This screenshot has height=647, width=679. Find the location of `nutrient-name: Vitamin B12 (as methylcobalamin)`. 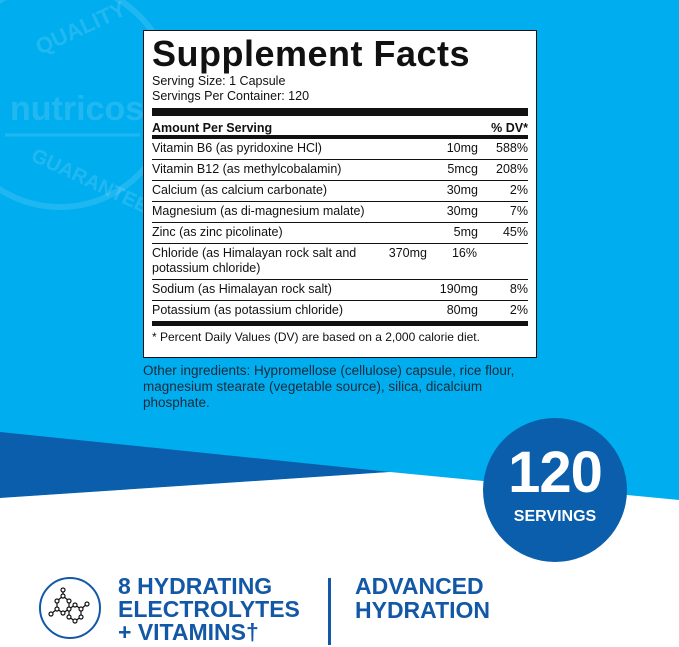

nutrient-name: Vitamin B12 (as methylcobalamin) is located at coordinates (247, 169).